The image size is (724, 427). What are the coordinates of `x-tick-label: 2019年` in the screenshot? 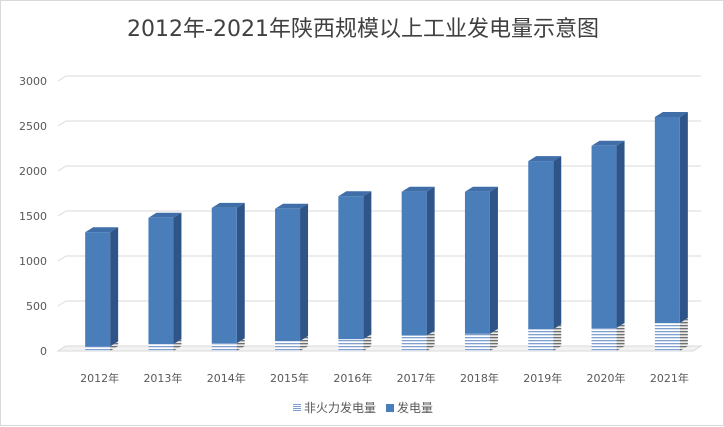 It's located at (542, 378).